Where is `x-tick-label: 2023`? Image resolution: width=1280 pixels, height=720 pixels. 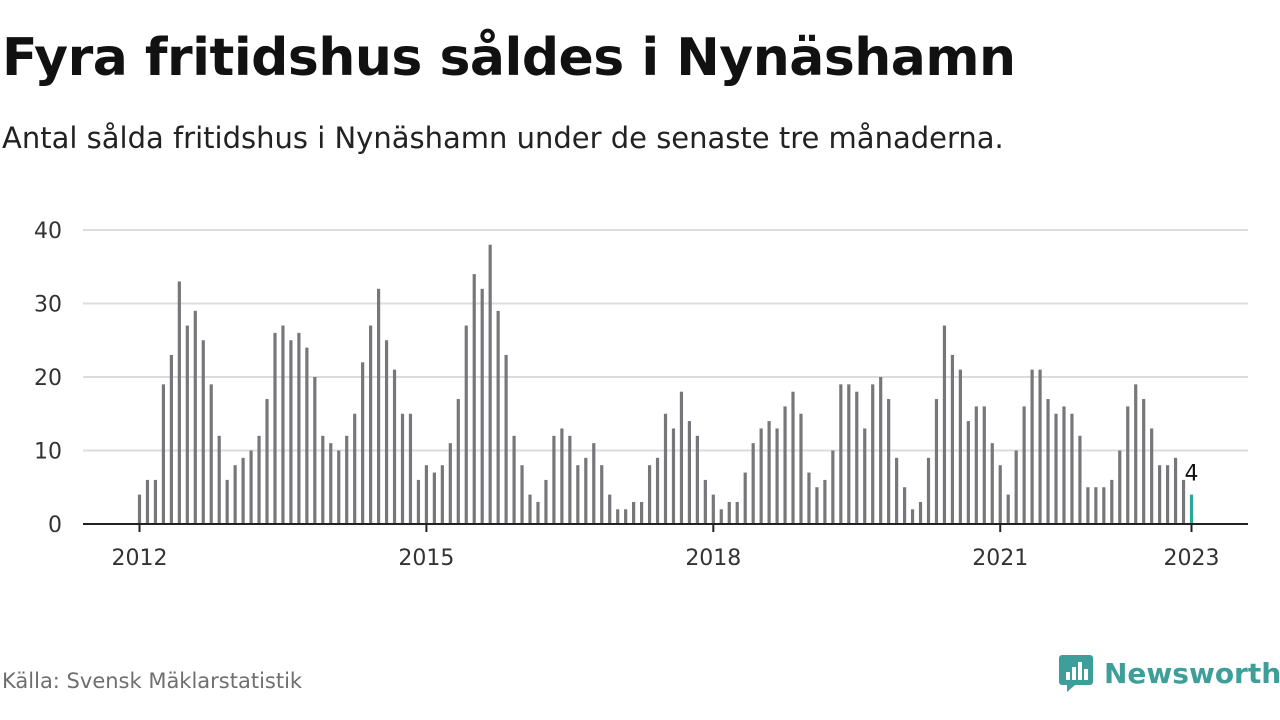 x-tick-label: 2023 is located at coordinates (1192, 558).